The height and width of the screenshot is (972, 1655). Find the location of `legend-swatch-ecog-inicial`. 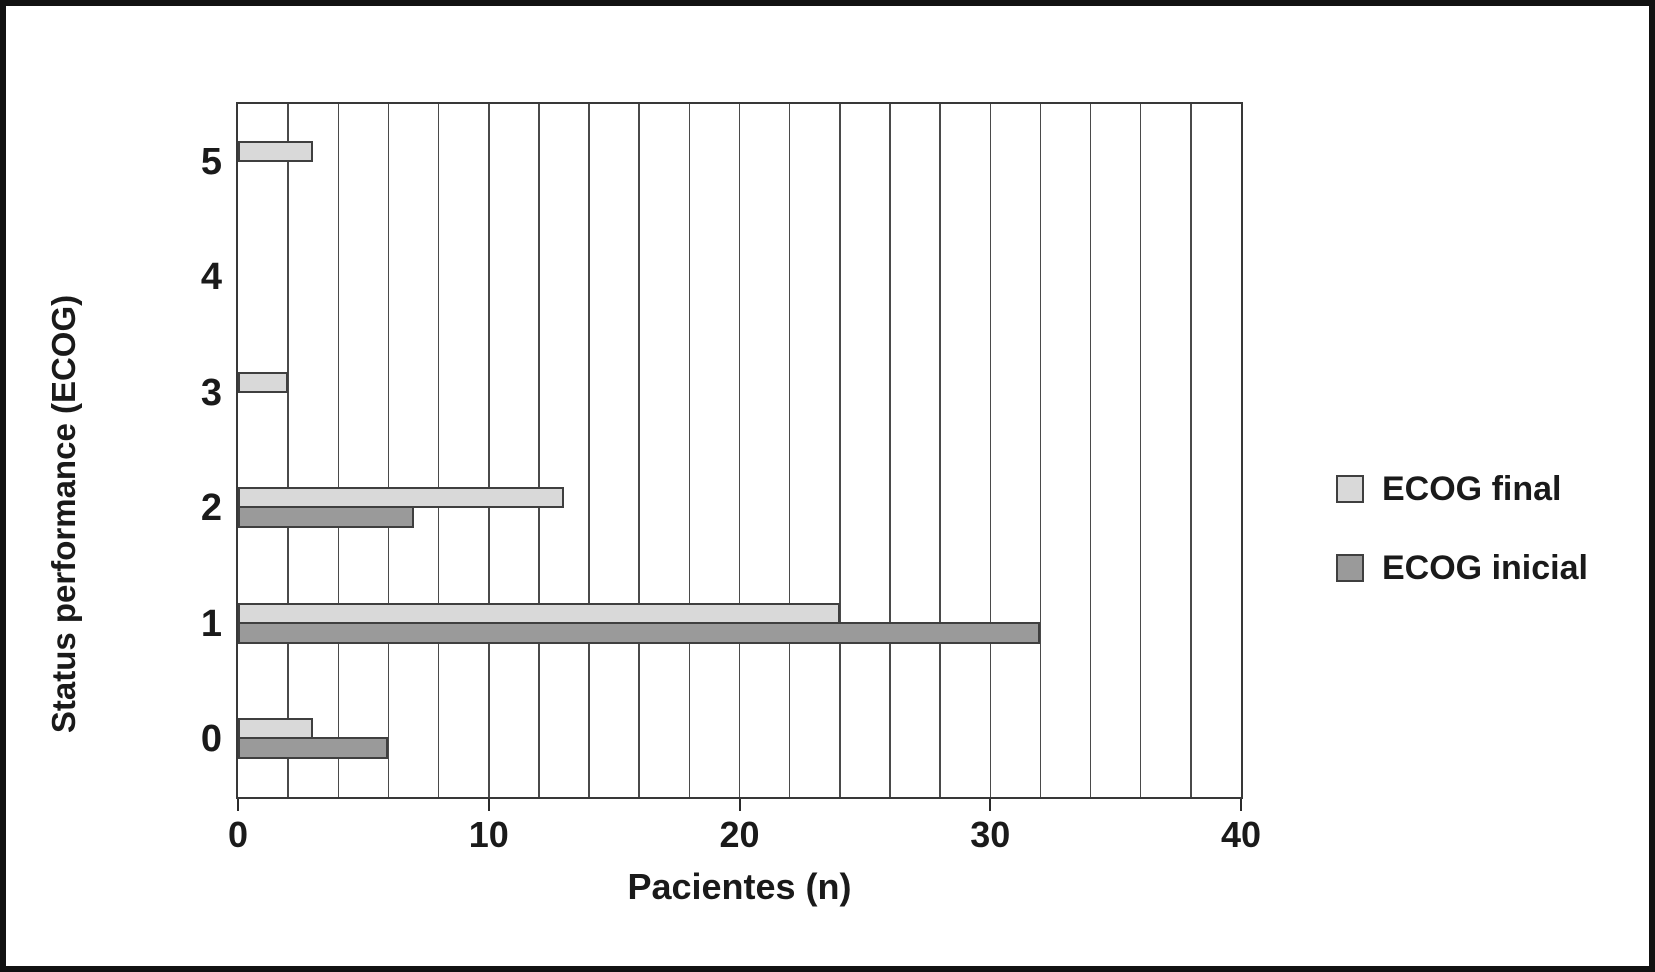

legend-swatch-ecog-inicial is located at coordinates (1350, 568).